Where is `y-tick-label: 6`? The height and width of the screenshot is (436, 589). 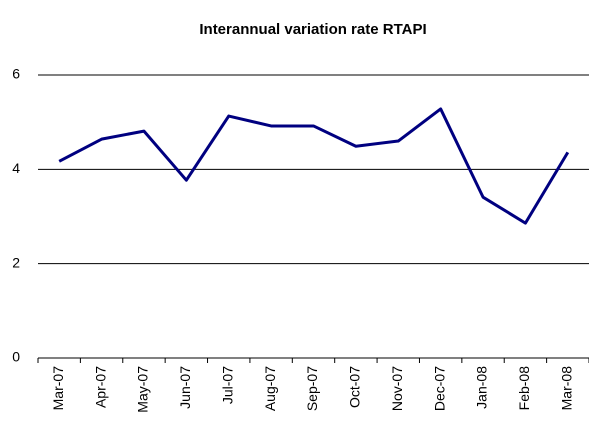 y-tick-label: 6 is located at coordinates (16, 74).